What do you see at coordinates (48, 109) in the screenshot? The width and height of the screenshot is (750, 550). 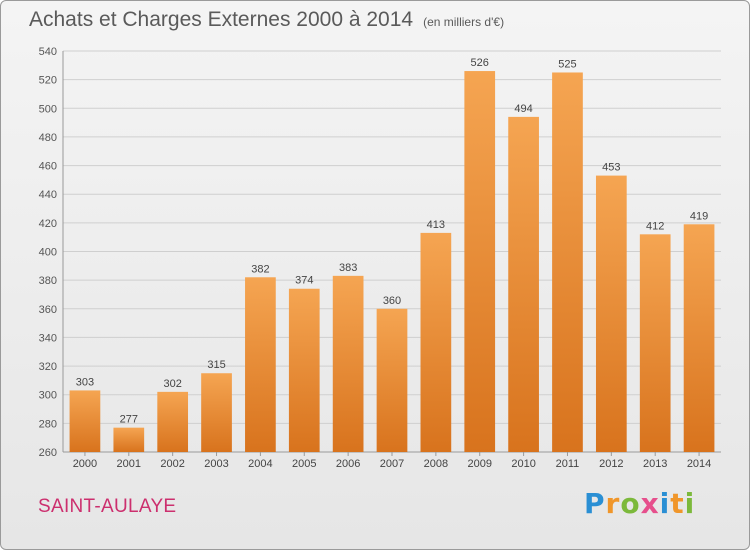 I see `y-tick-label: 500` at bounding box center [48, 109].